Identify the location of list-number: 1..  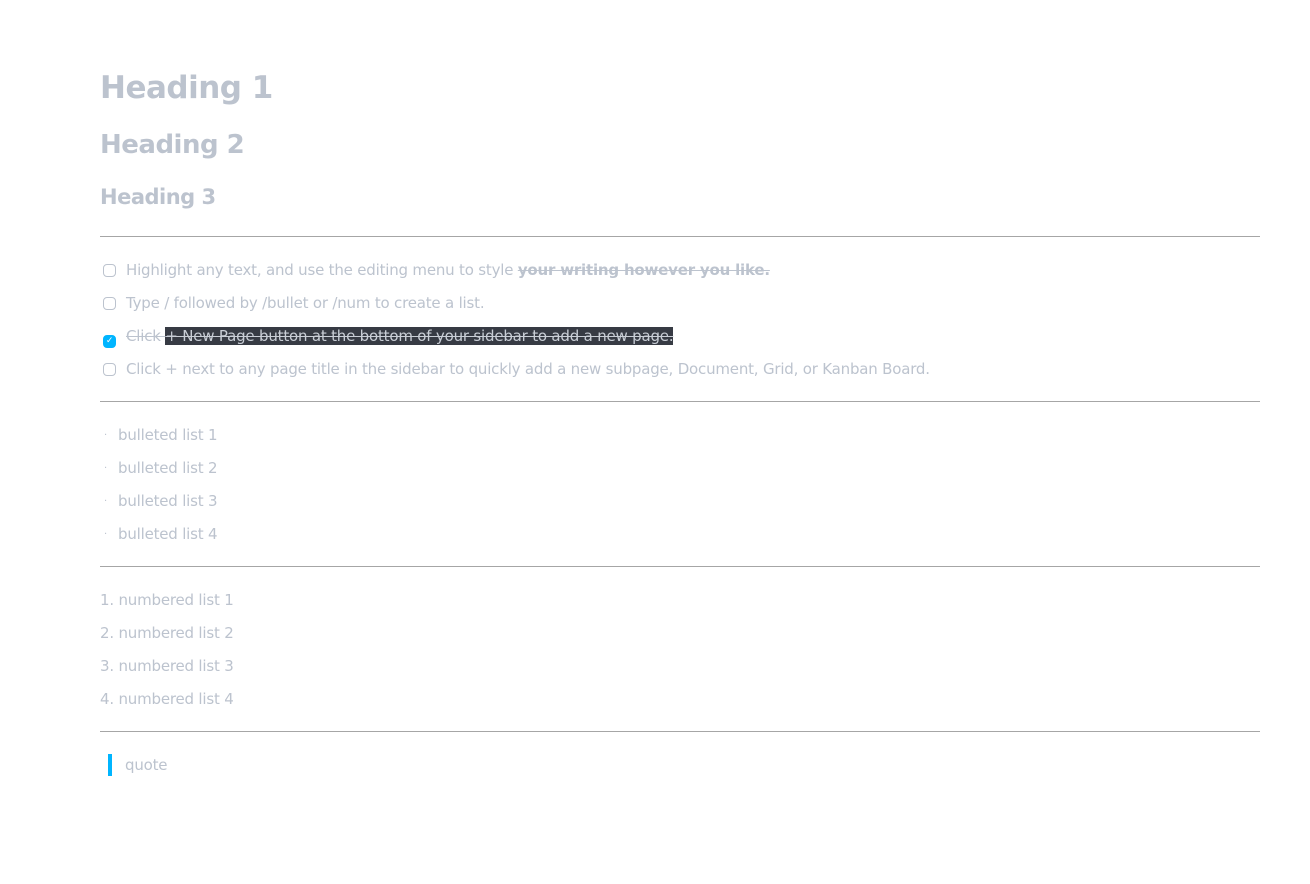
(107, 600).